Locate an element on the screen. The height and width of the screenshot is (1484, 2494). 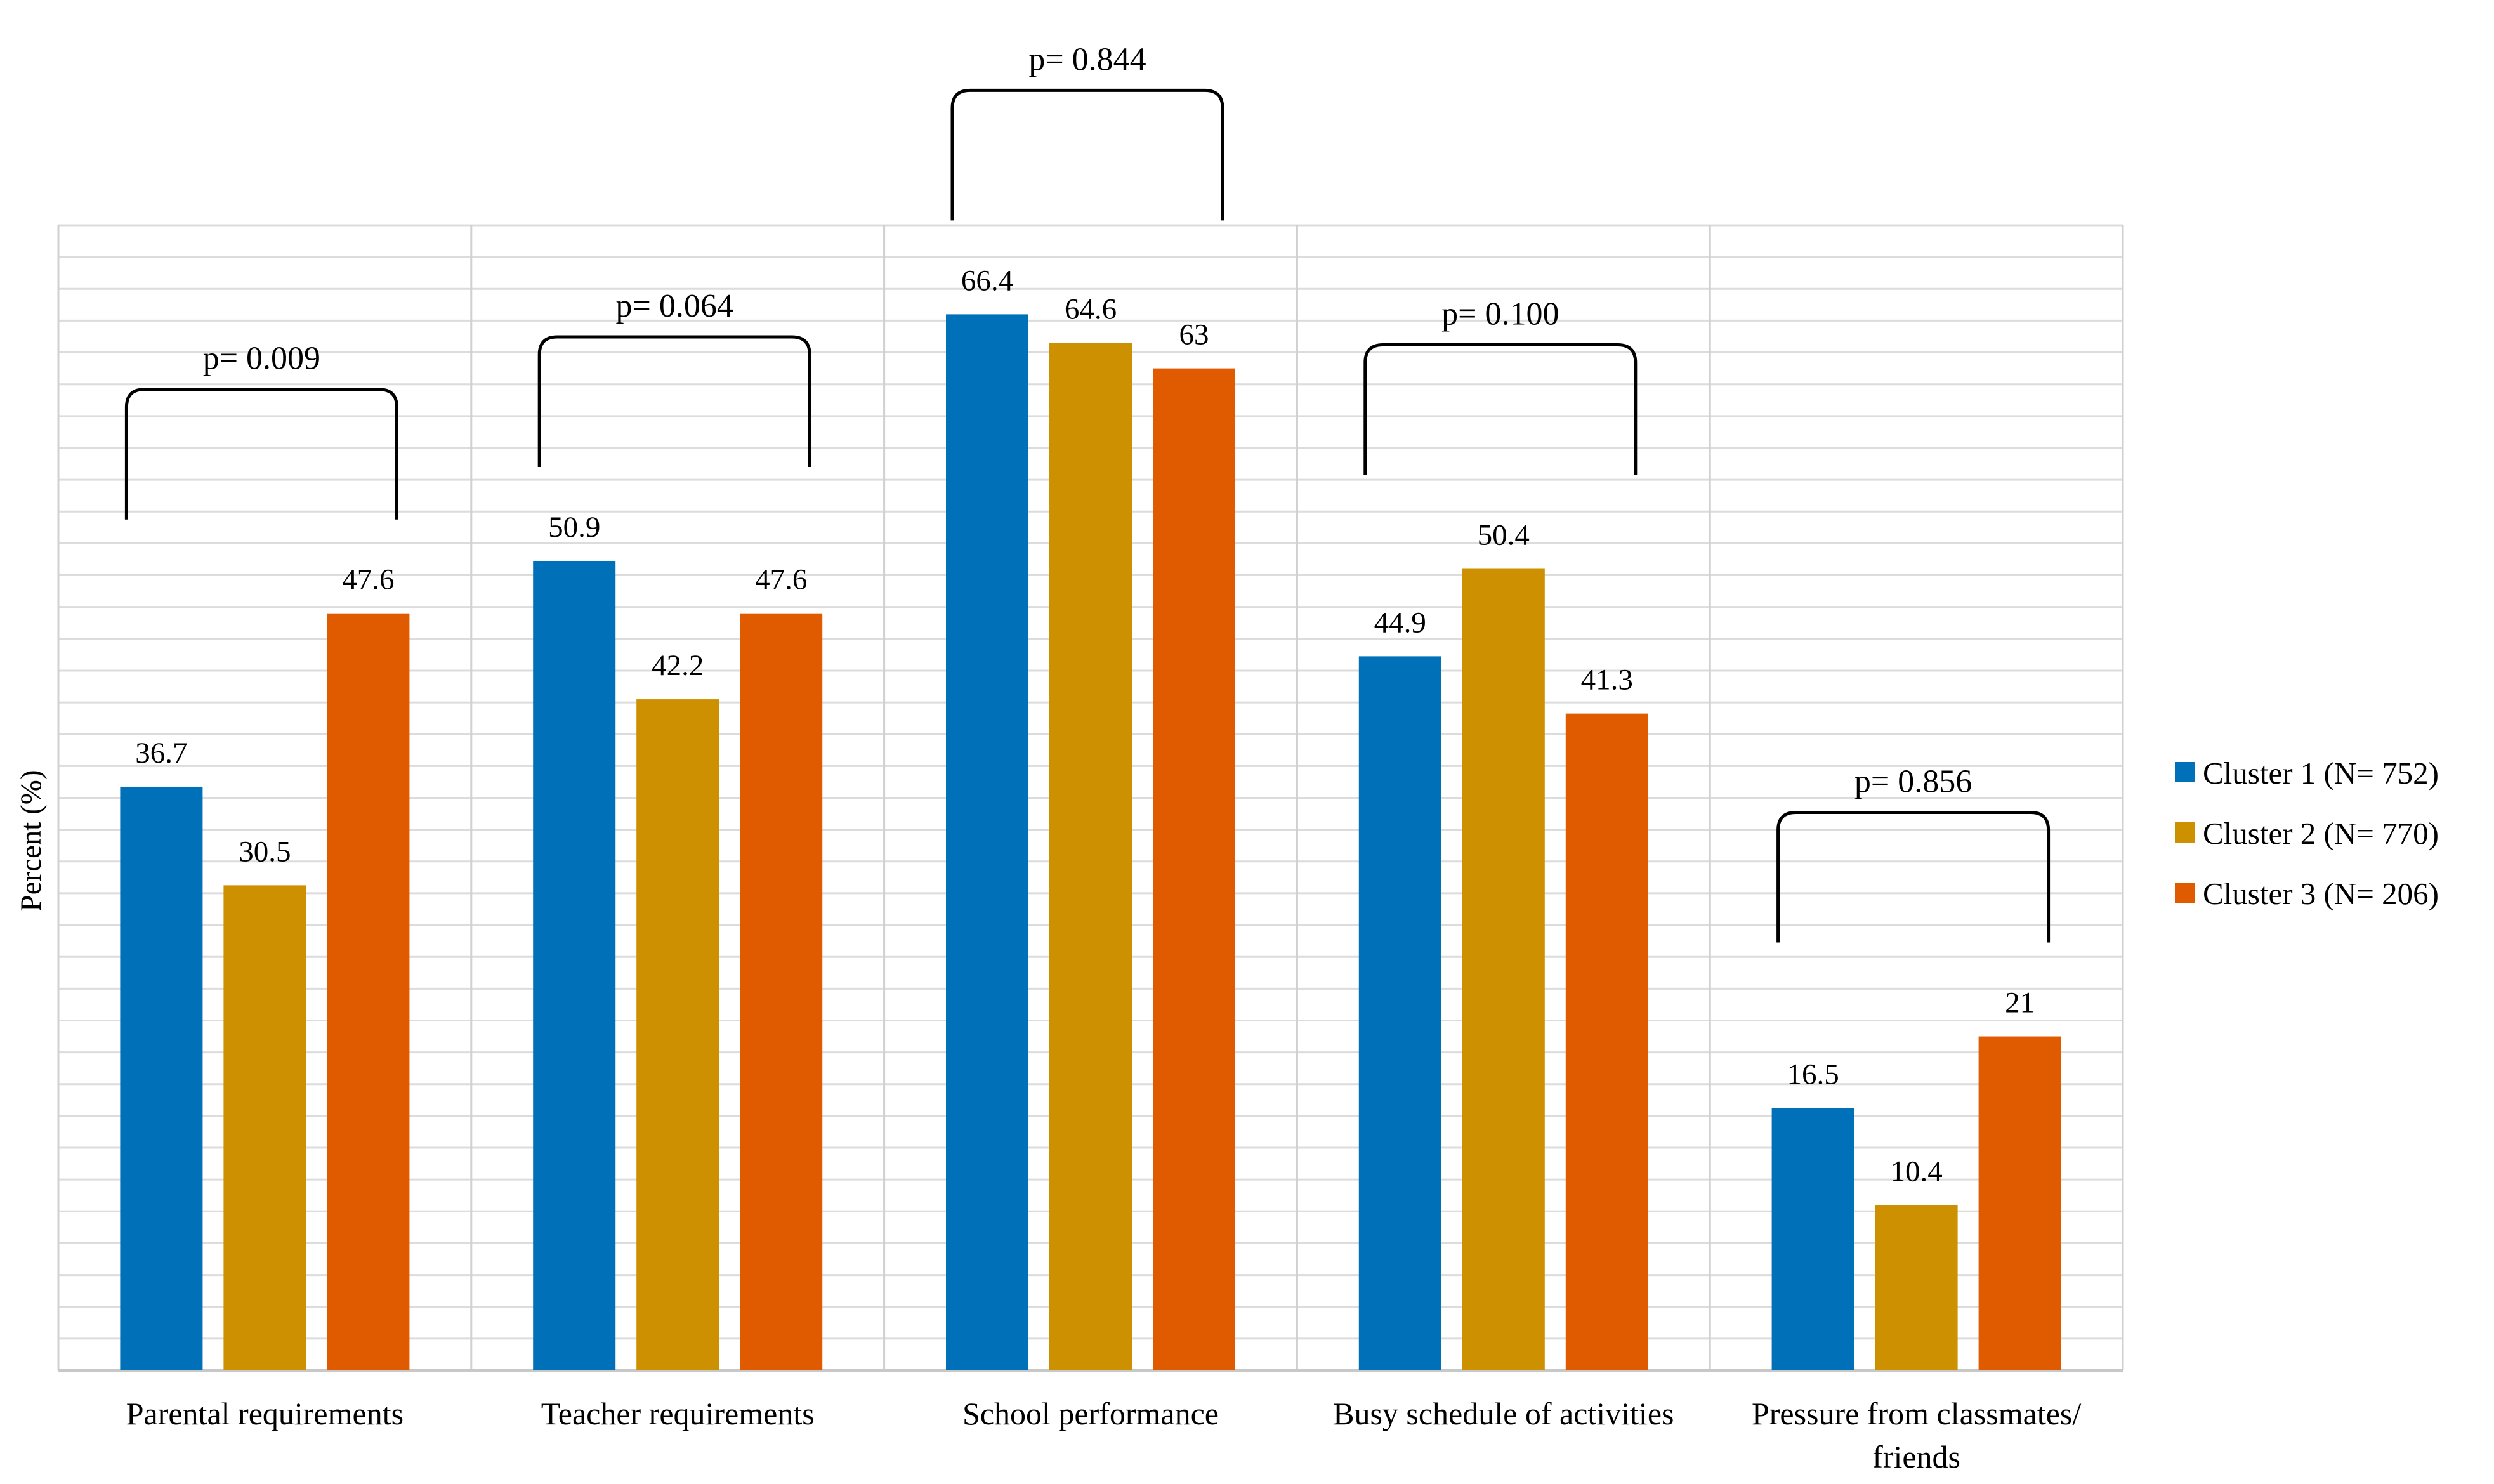
data-label: 30.5 is located at coordinates (265, 852).